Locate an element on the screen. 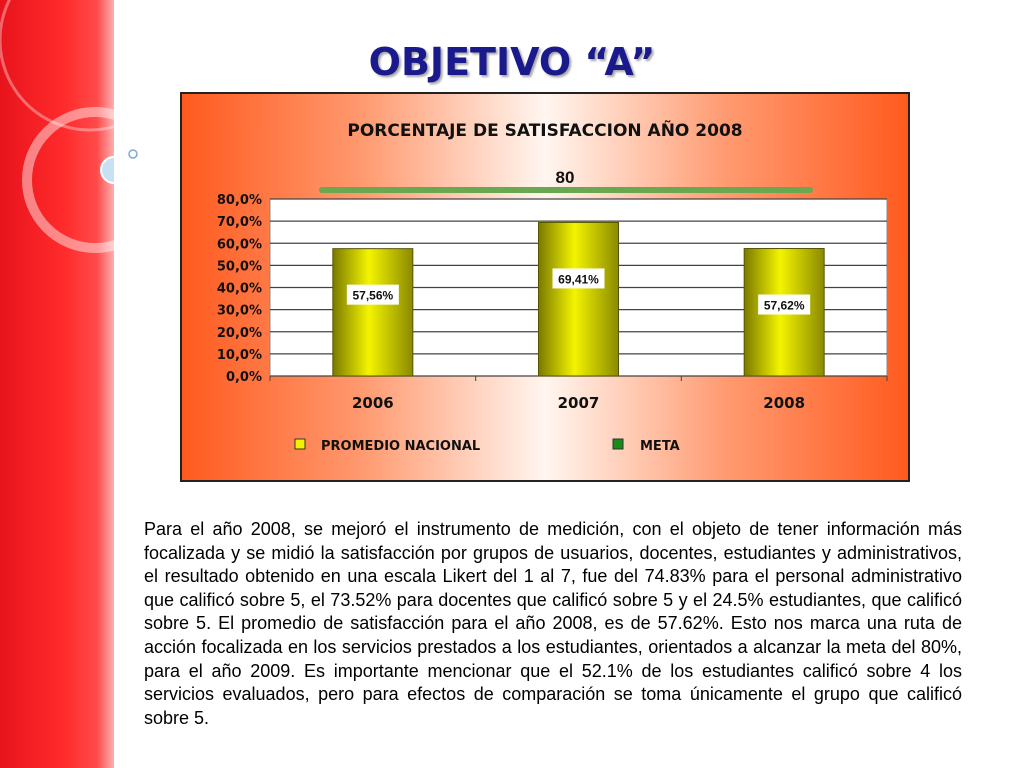 The image size is (1024, 768). x-tick-label-2007: 2007 is located at coordinates (579, 403).